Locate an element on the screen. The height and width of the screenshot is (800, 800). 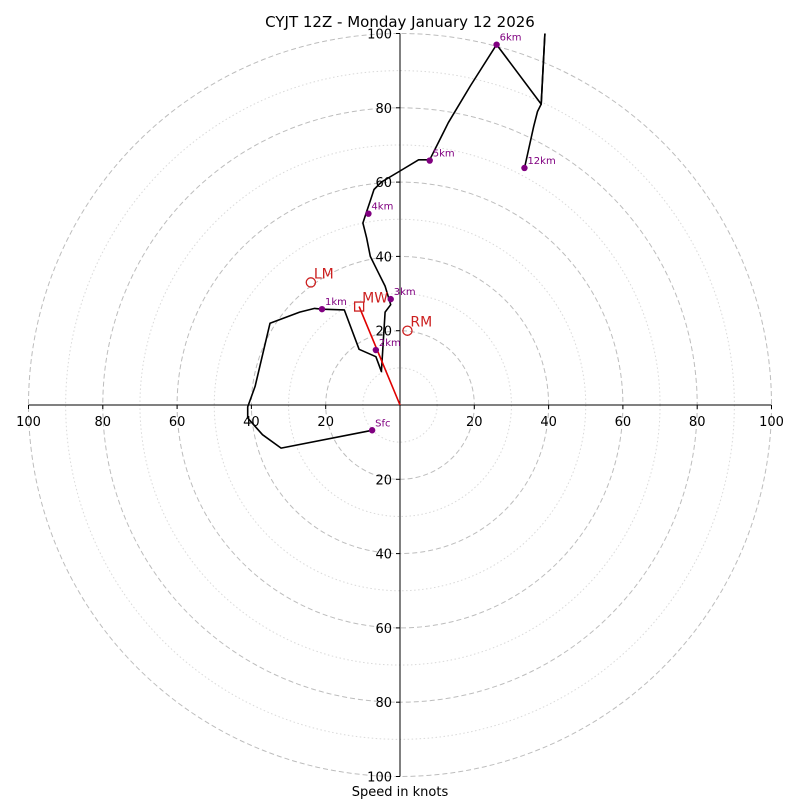
storm-motion-markers: RM LM MW is located at coordinates (368, 301).